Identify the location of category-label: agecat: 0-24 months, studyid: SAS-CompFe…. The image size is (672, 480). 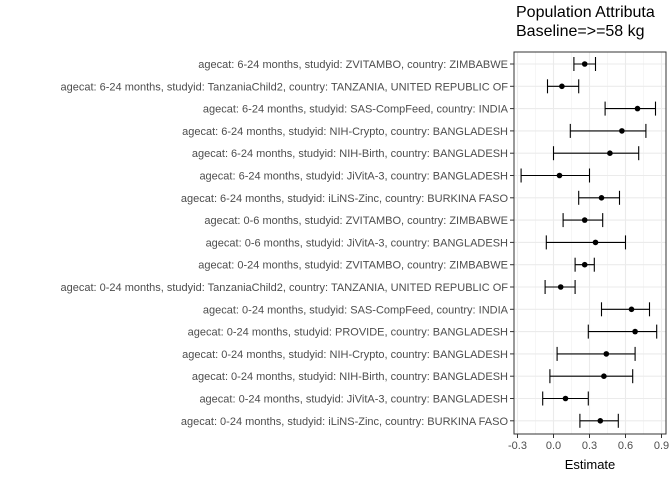
(356, 310).